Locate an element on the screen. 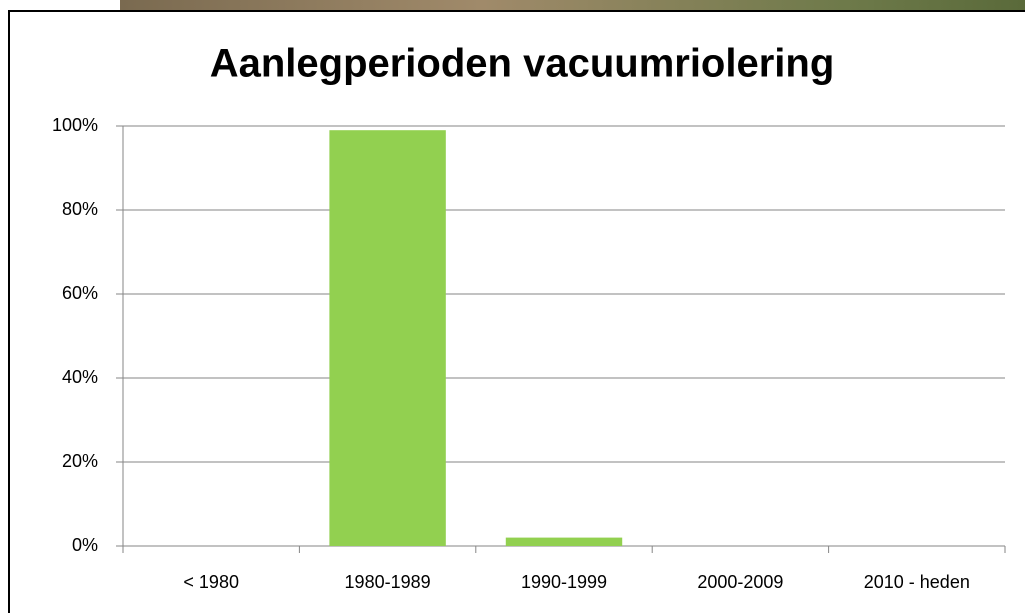 The width and height of the screenshot is (1025, 613). x-tick-label: 1980-1989 is located at coordinates (388, 582).